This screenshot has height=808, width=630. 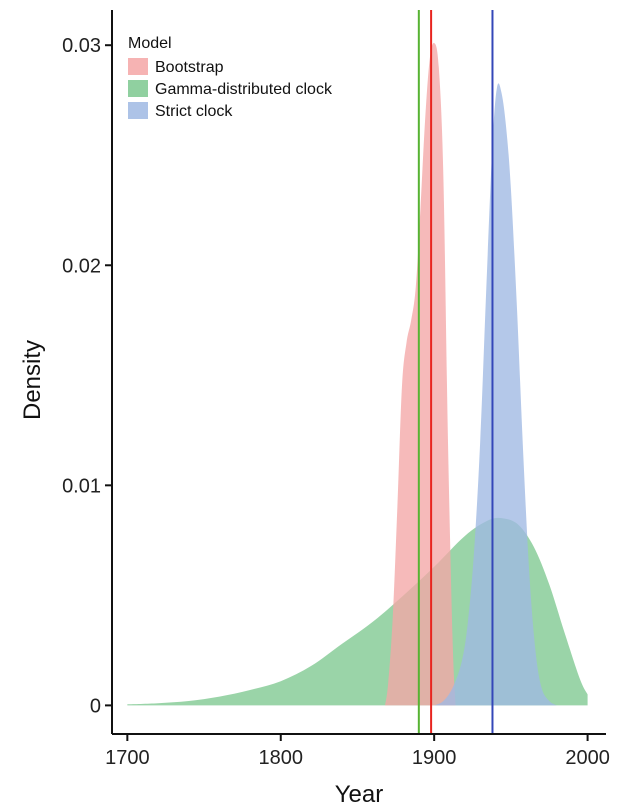 I want to click on x-tick-label: 1900, so click(x=434, y=758).